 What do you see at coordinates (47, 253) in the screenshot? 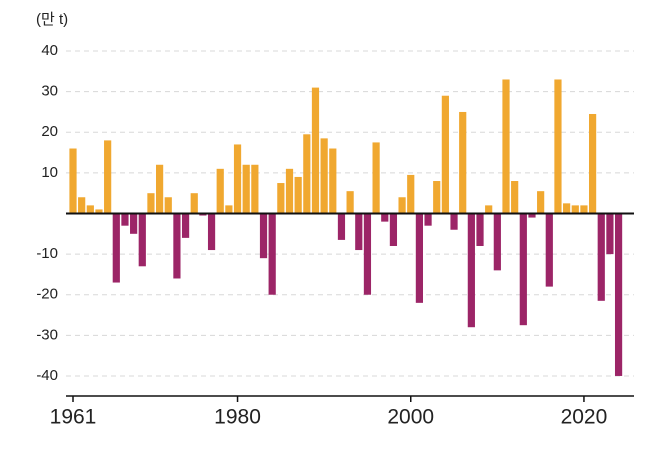
I see `y-tick-label: -10` at bounding box center [47, 253].